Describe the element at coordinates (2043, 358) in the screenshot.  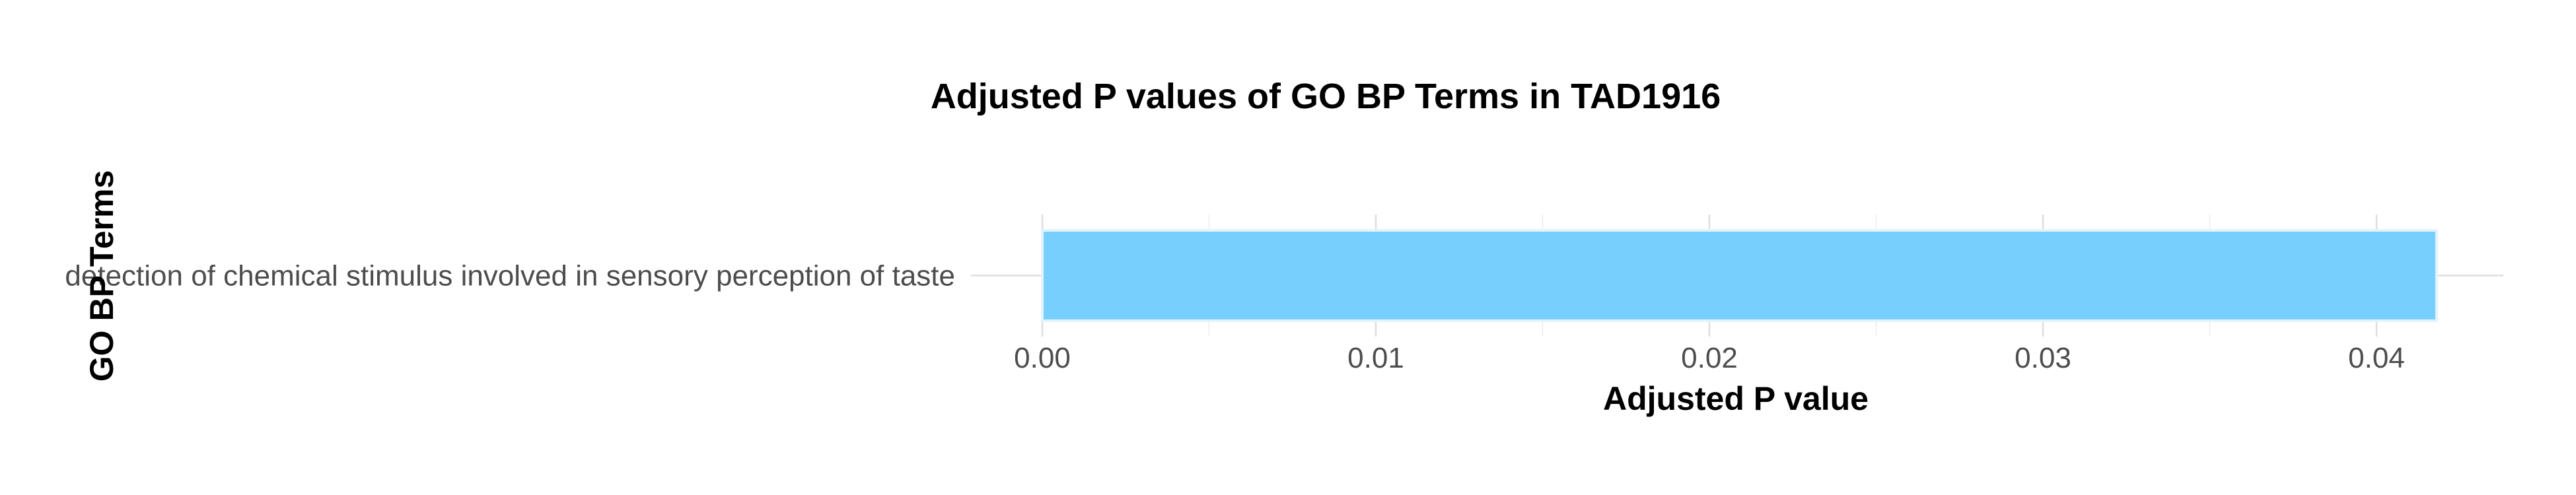
I see `x-tick-label: 0.03` at that location.